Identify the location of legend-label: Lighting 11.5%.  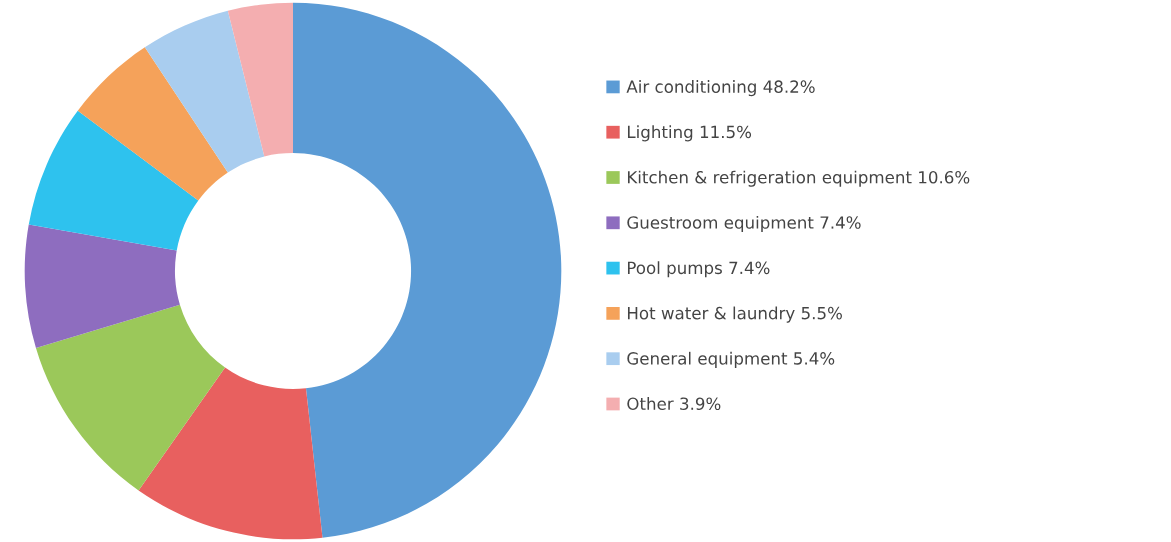
(689, 133).